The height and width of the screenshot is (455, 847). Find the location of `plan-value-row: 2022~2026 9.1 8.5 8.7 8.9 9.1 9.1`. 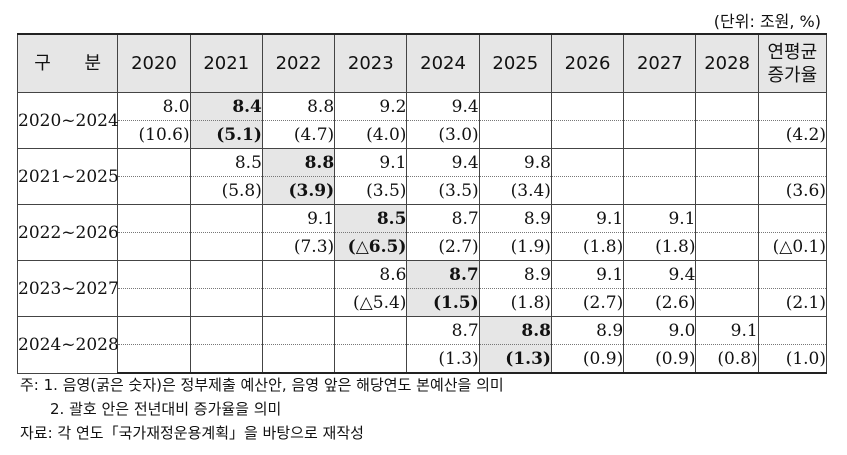

plan-value-row: 2022~2026 9.1 8.5 8.7 8.9 9.1 9.1 is located at coordinates (422, 232).